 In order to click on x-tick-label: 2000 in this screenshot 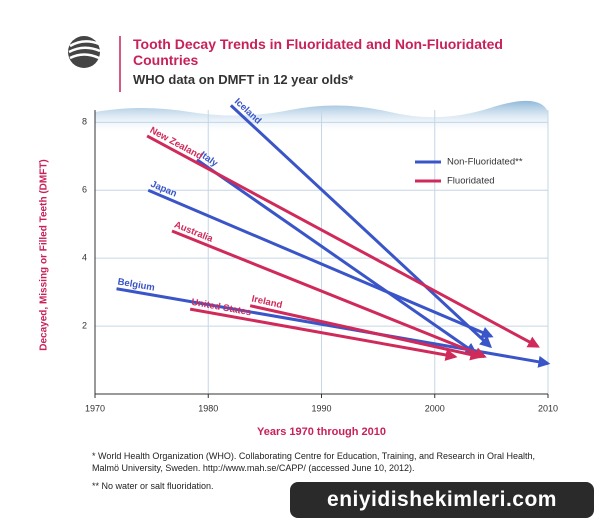, I will do `click(435, 408)`.